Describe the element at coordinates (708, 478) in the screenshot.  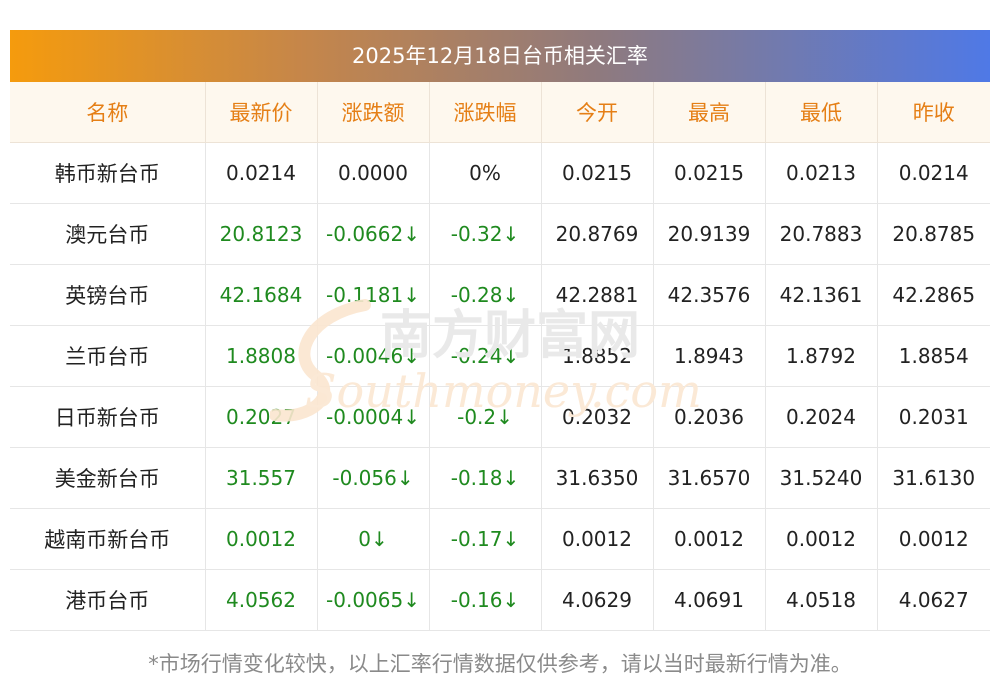
I see `high-price: 31.6570` at that location.